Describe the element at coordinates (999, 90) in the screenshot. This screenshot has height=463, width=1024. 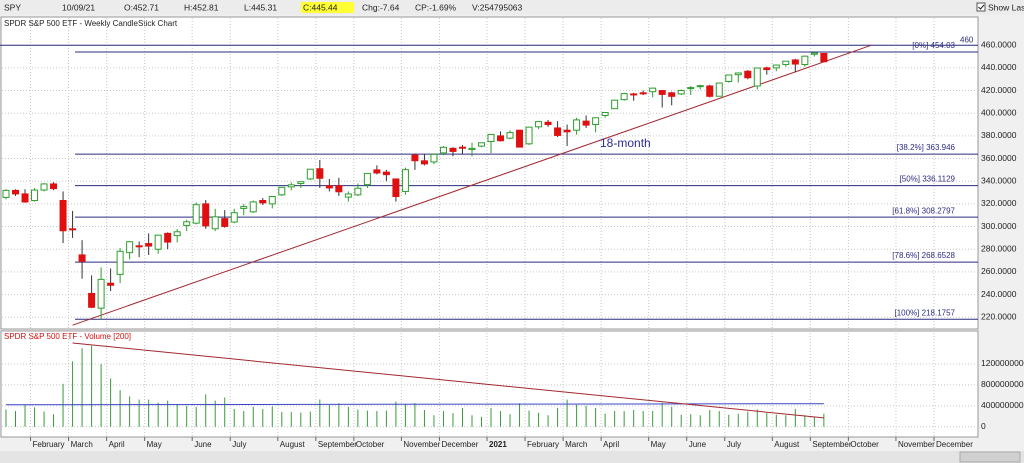
I see `y-tick-label: 420.0000` at that location.